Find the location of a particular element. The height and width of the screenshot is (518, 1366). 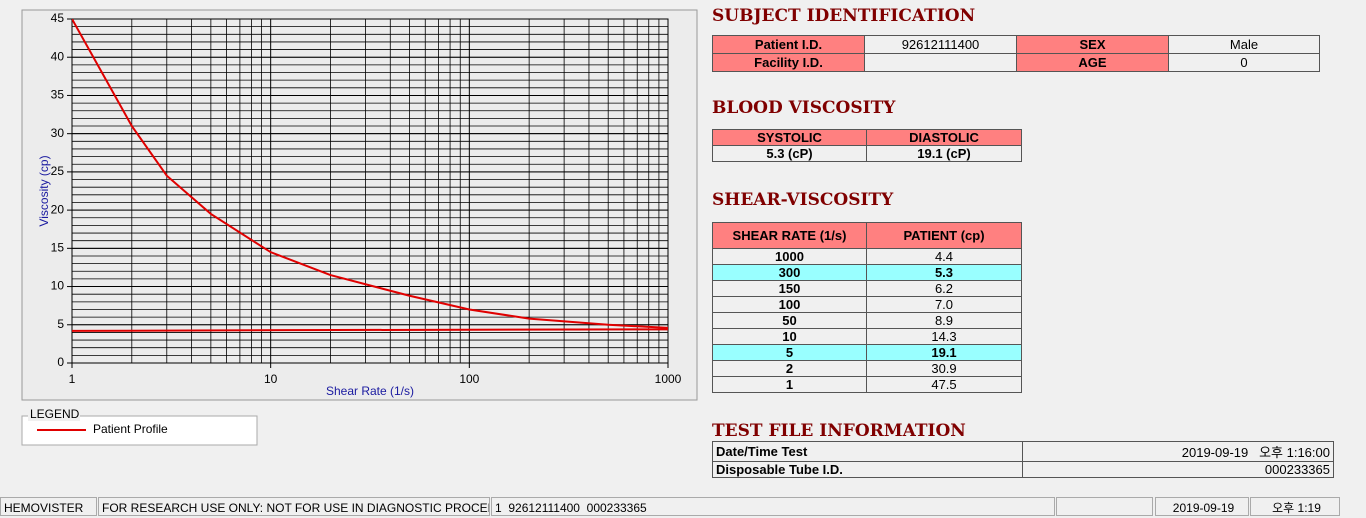

field-value: 92612111400 is located at coordinates (940, 44).